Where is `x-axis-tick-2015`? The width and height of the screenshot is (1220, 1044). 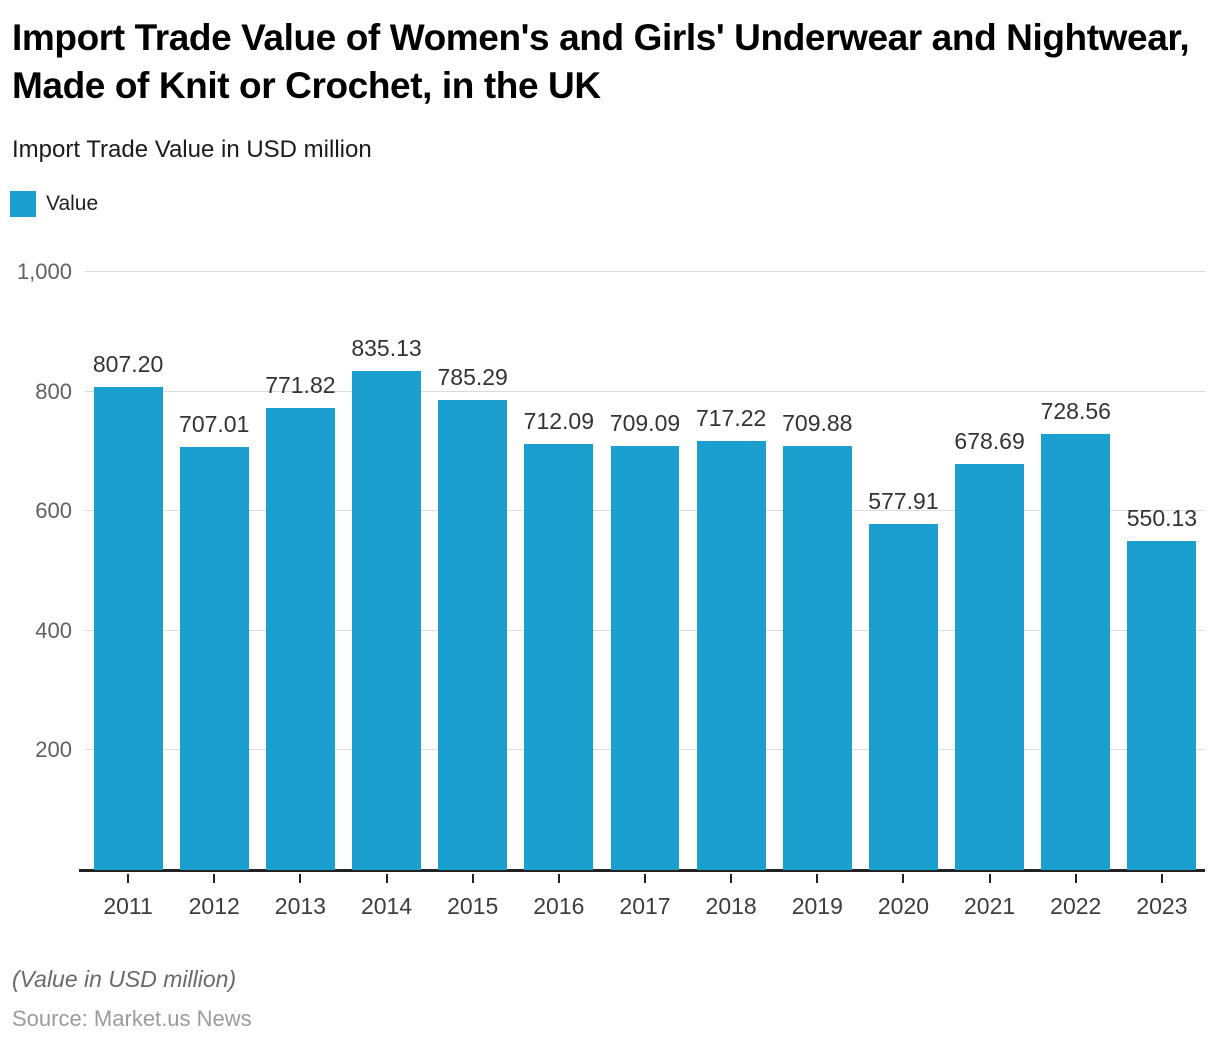
x-axis-tick-2015 is located at coordinates (472, 878).